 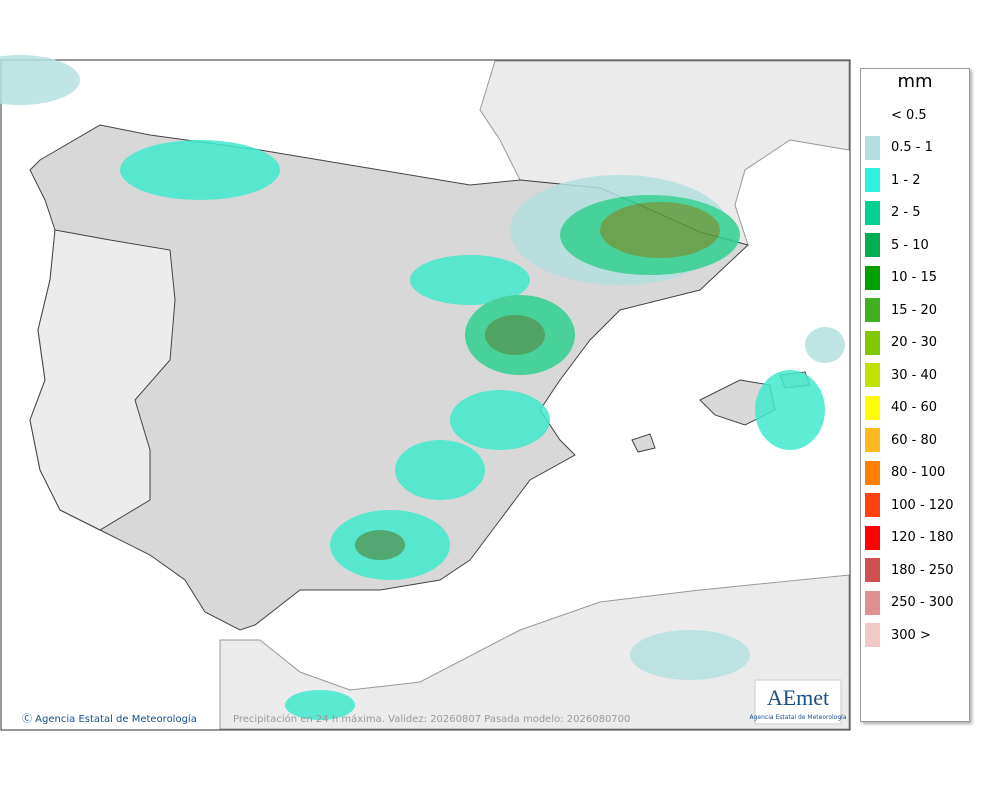 What do you see at coordinates (109, 719) in the screenshot?
I see `copyright: Ⓒ Agencia Estatal de Meteorología` at bounding box center [109, 719].